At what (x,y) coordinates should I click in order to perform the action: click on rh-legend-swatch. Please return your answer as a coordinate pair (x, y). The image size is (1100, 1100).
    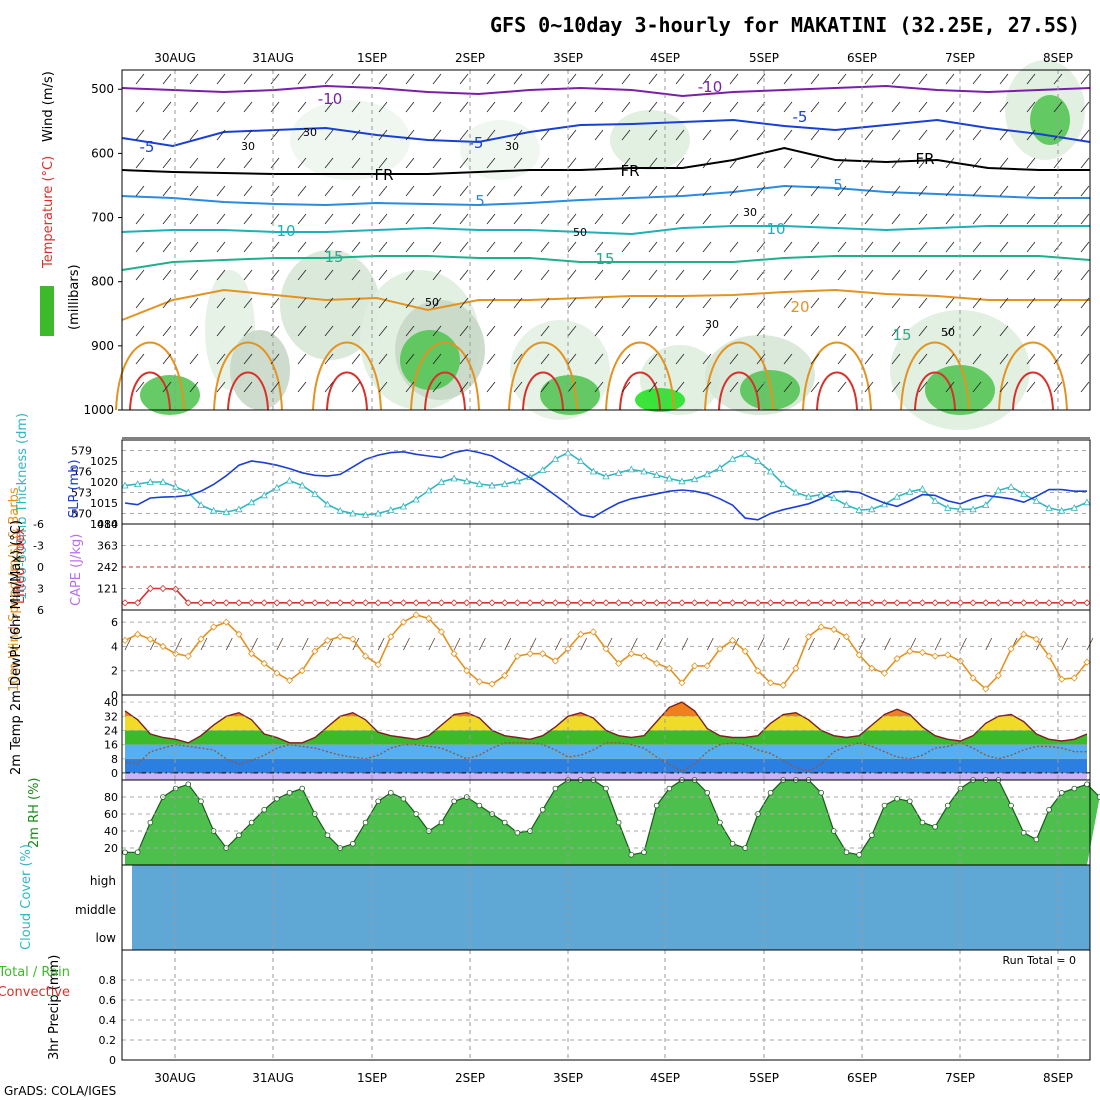
    Looking at the image, I should click on (47, 311).